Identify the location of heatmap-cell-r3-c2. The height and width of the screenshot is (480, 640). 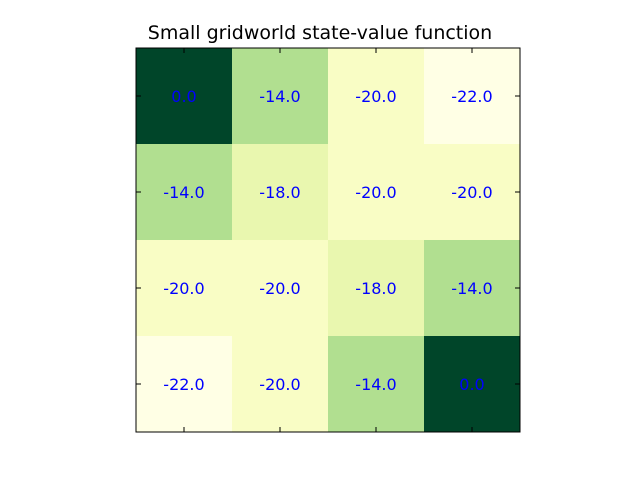
(376, 384).